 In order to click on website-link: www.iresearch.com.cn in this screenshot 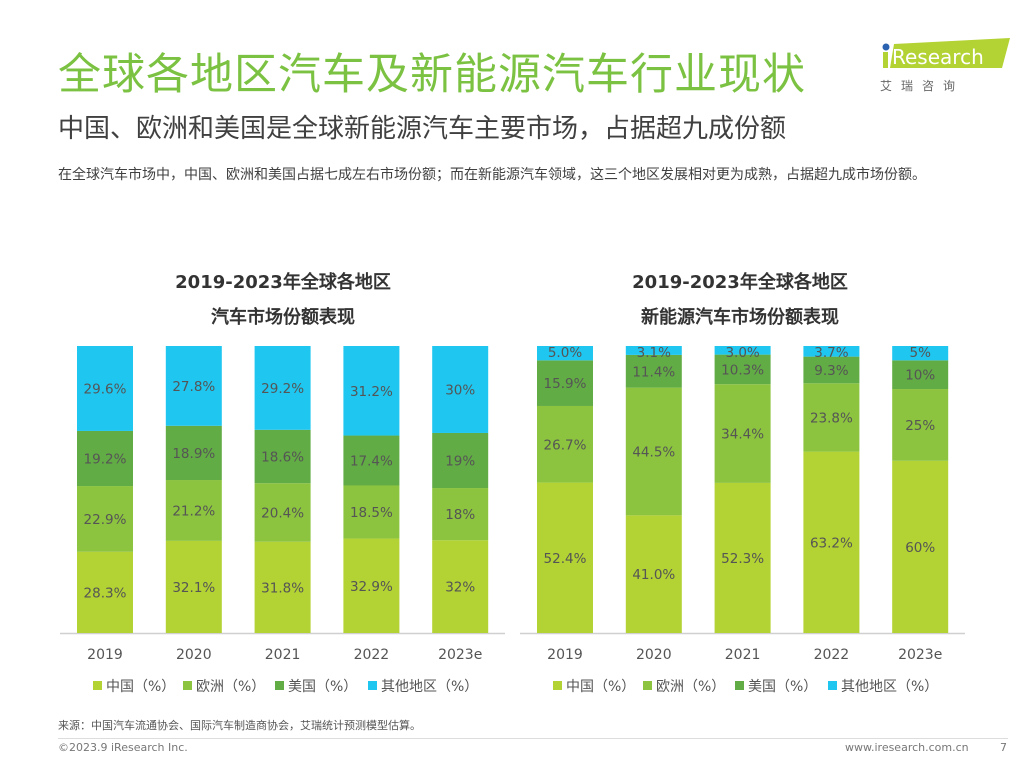, I will do `click(907, 747)`.